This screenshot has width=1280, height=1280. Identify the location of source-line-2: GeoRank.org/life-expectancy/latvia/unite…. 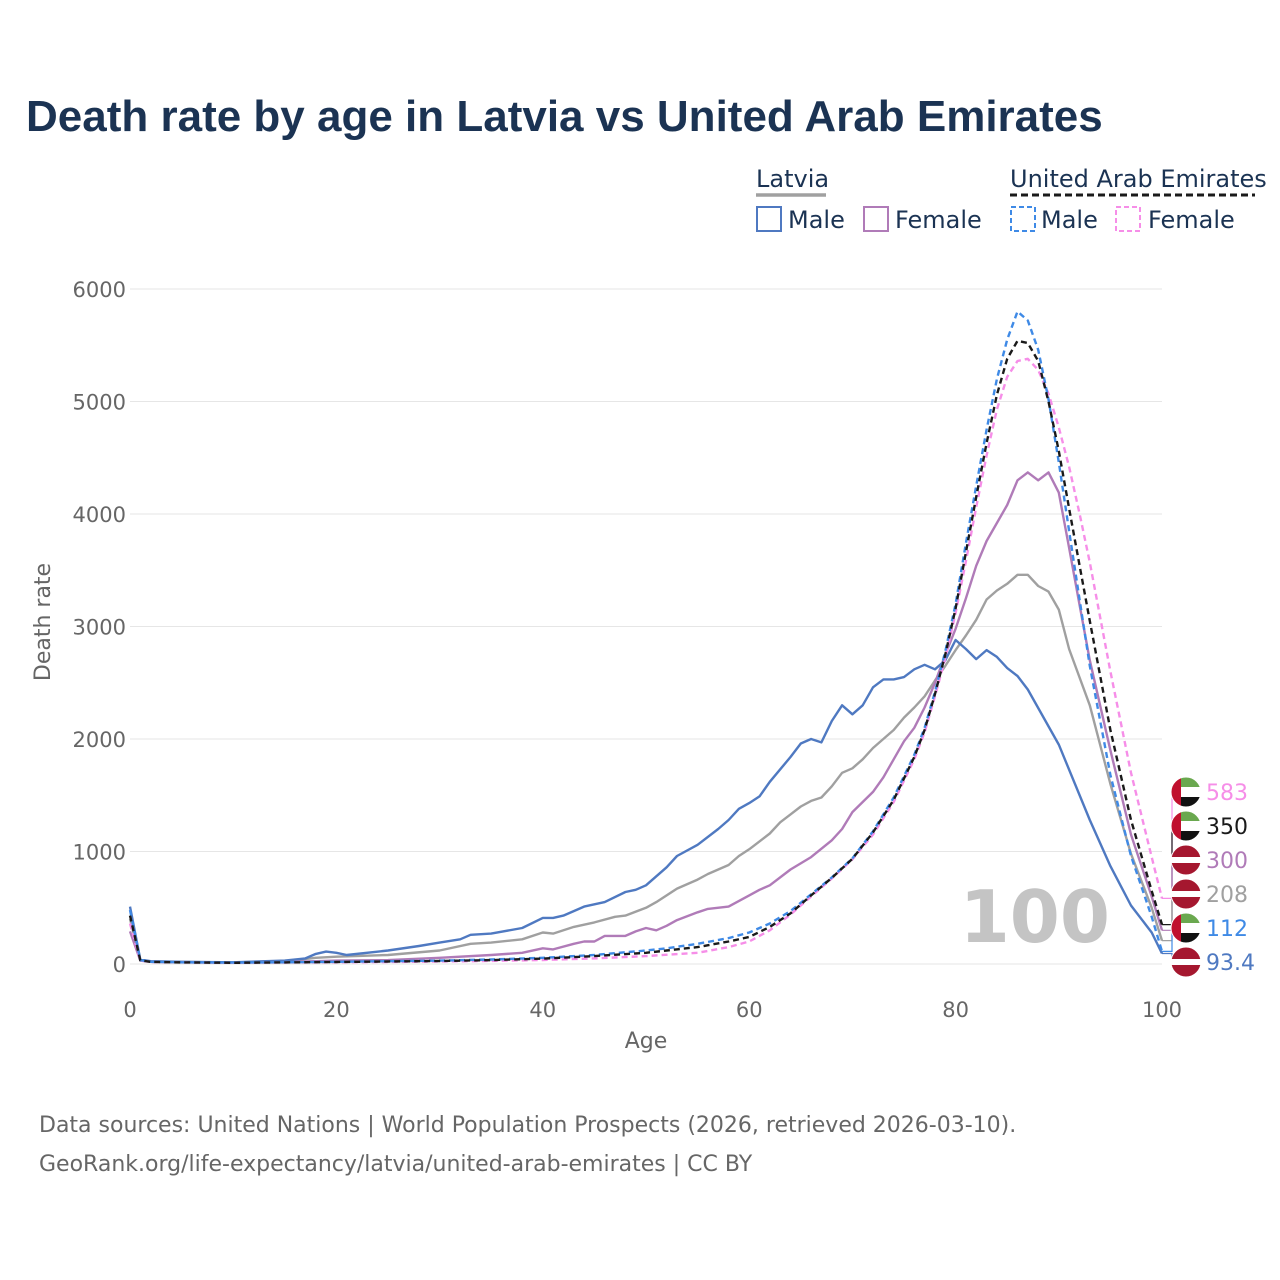
(396, 1164).